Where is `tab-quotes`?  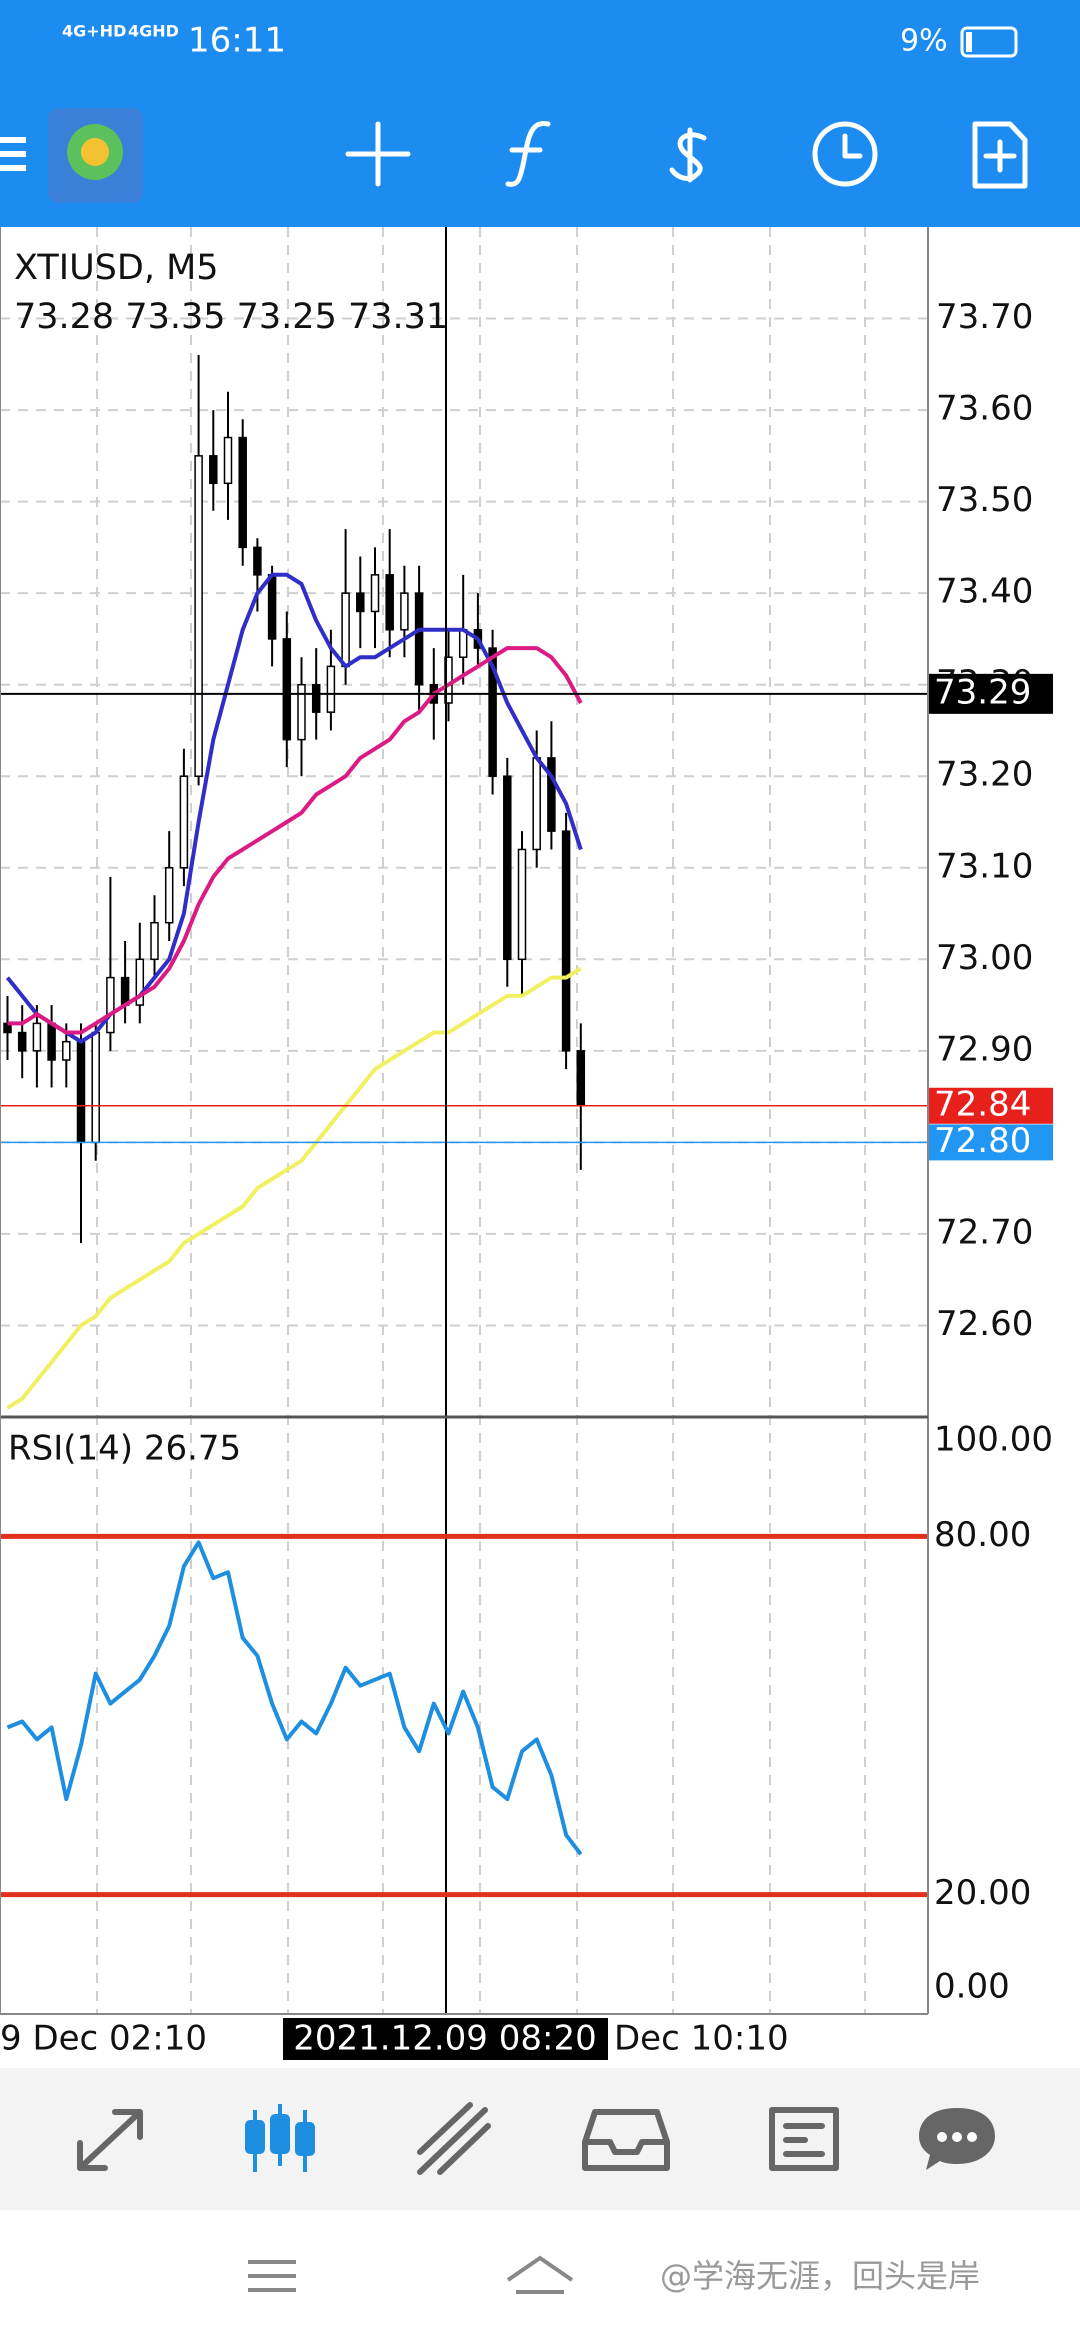
tab-quotes is located at coordinates (110, 2140).